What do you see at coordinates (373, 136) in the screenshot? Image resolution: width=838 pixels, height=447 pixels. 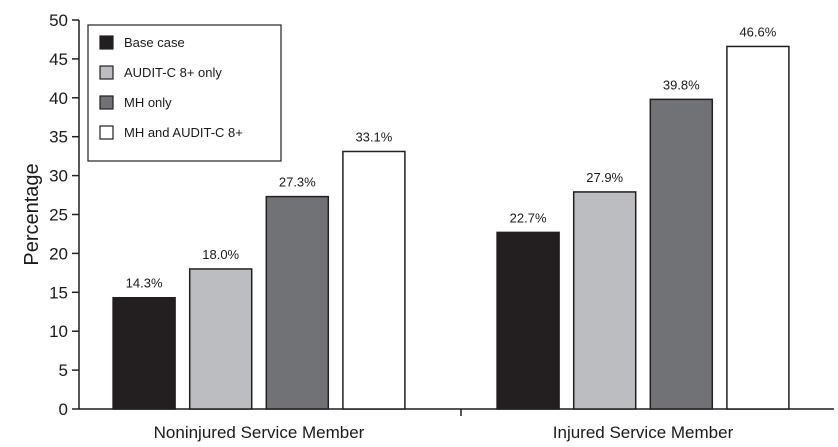 I see `data-label: 33.1%` at bounding box center [373, 136].